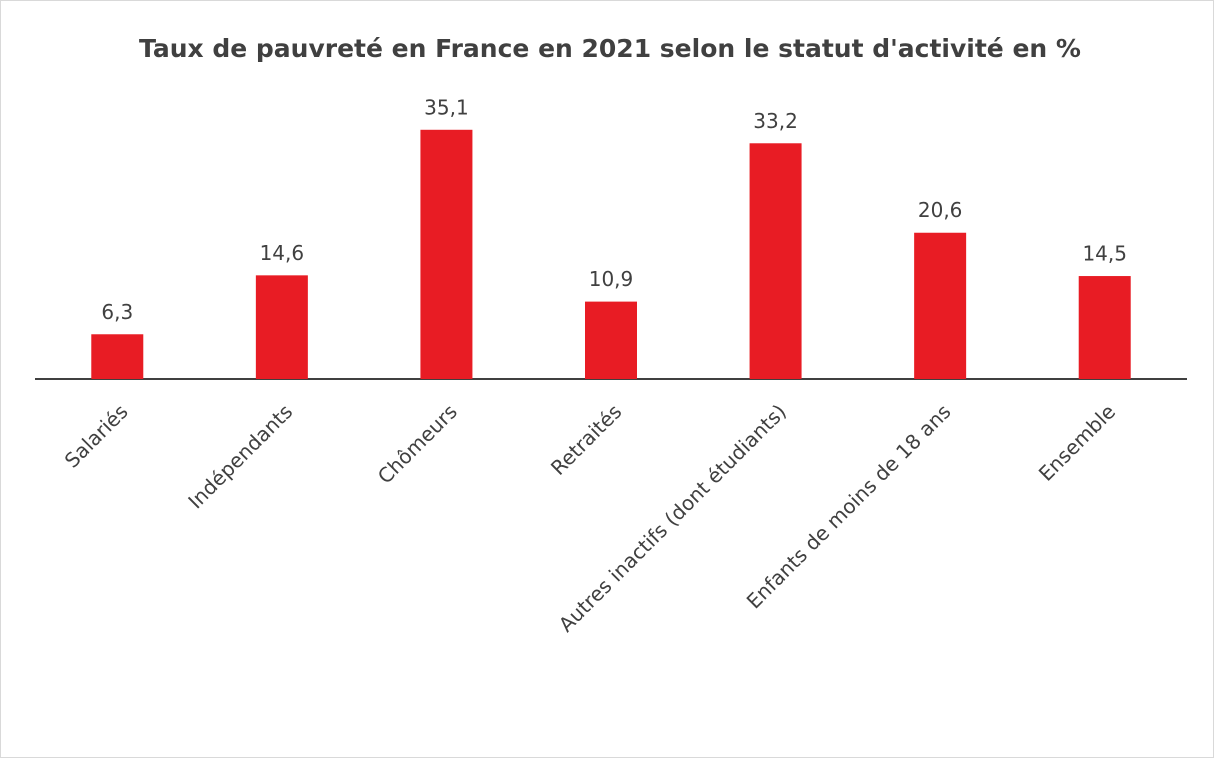  Describe the element at coordinates (1104, 254) in the screenshot. I see `data-label: 14,5` at that location.